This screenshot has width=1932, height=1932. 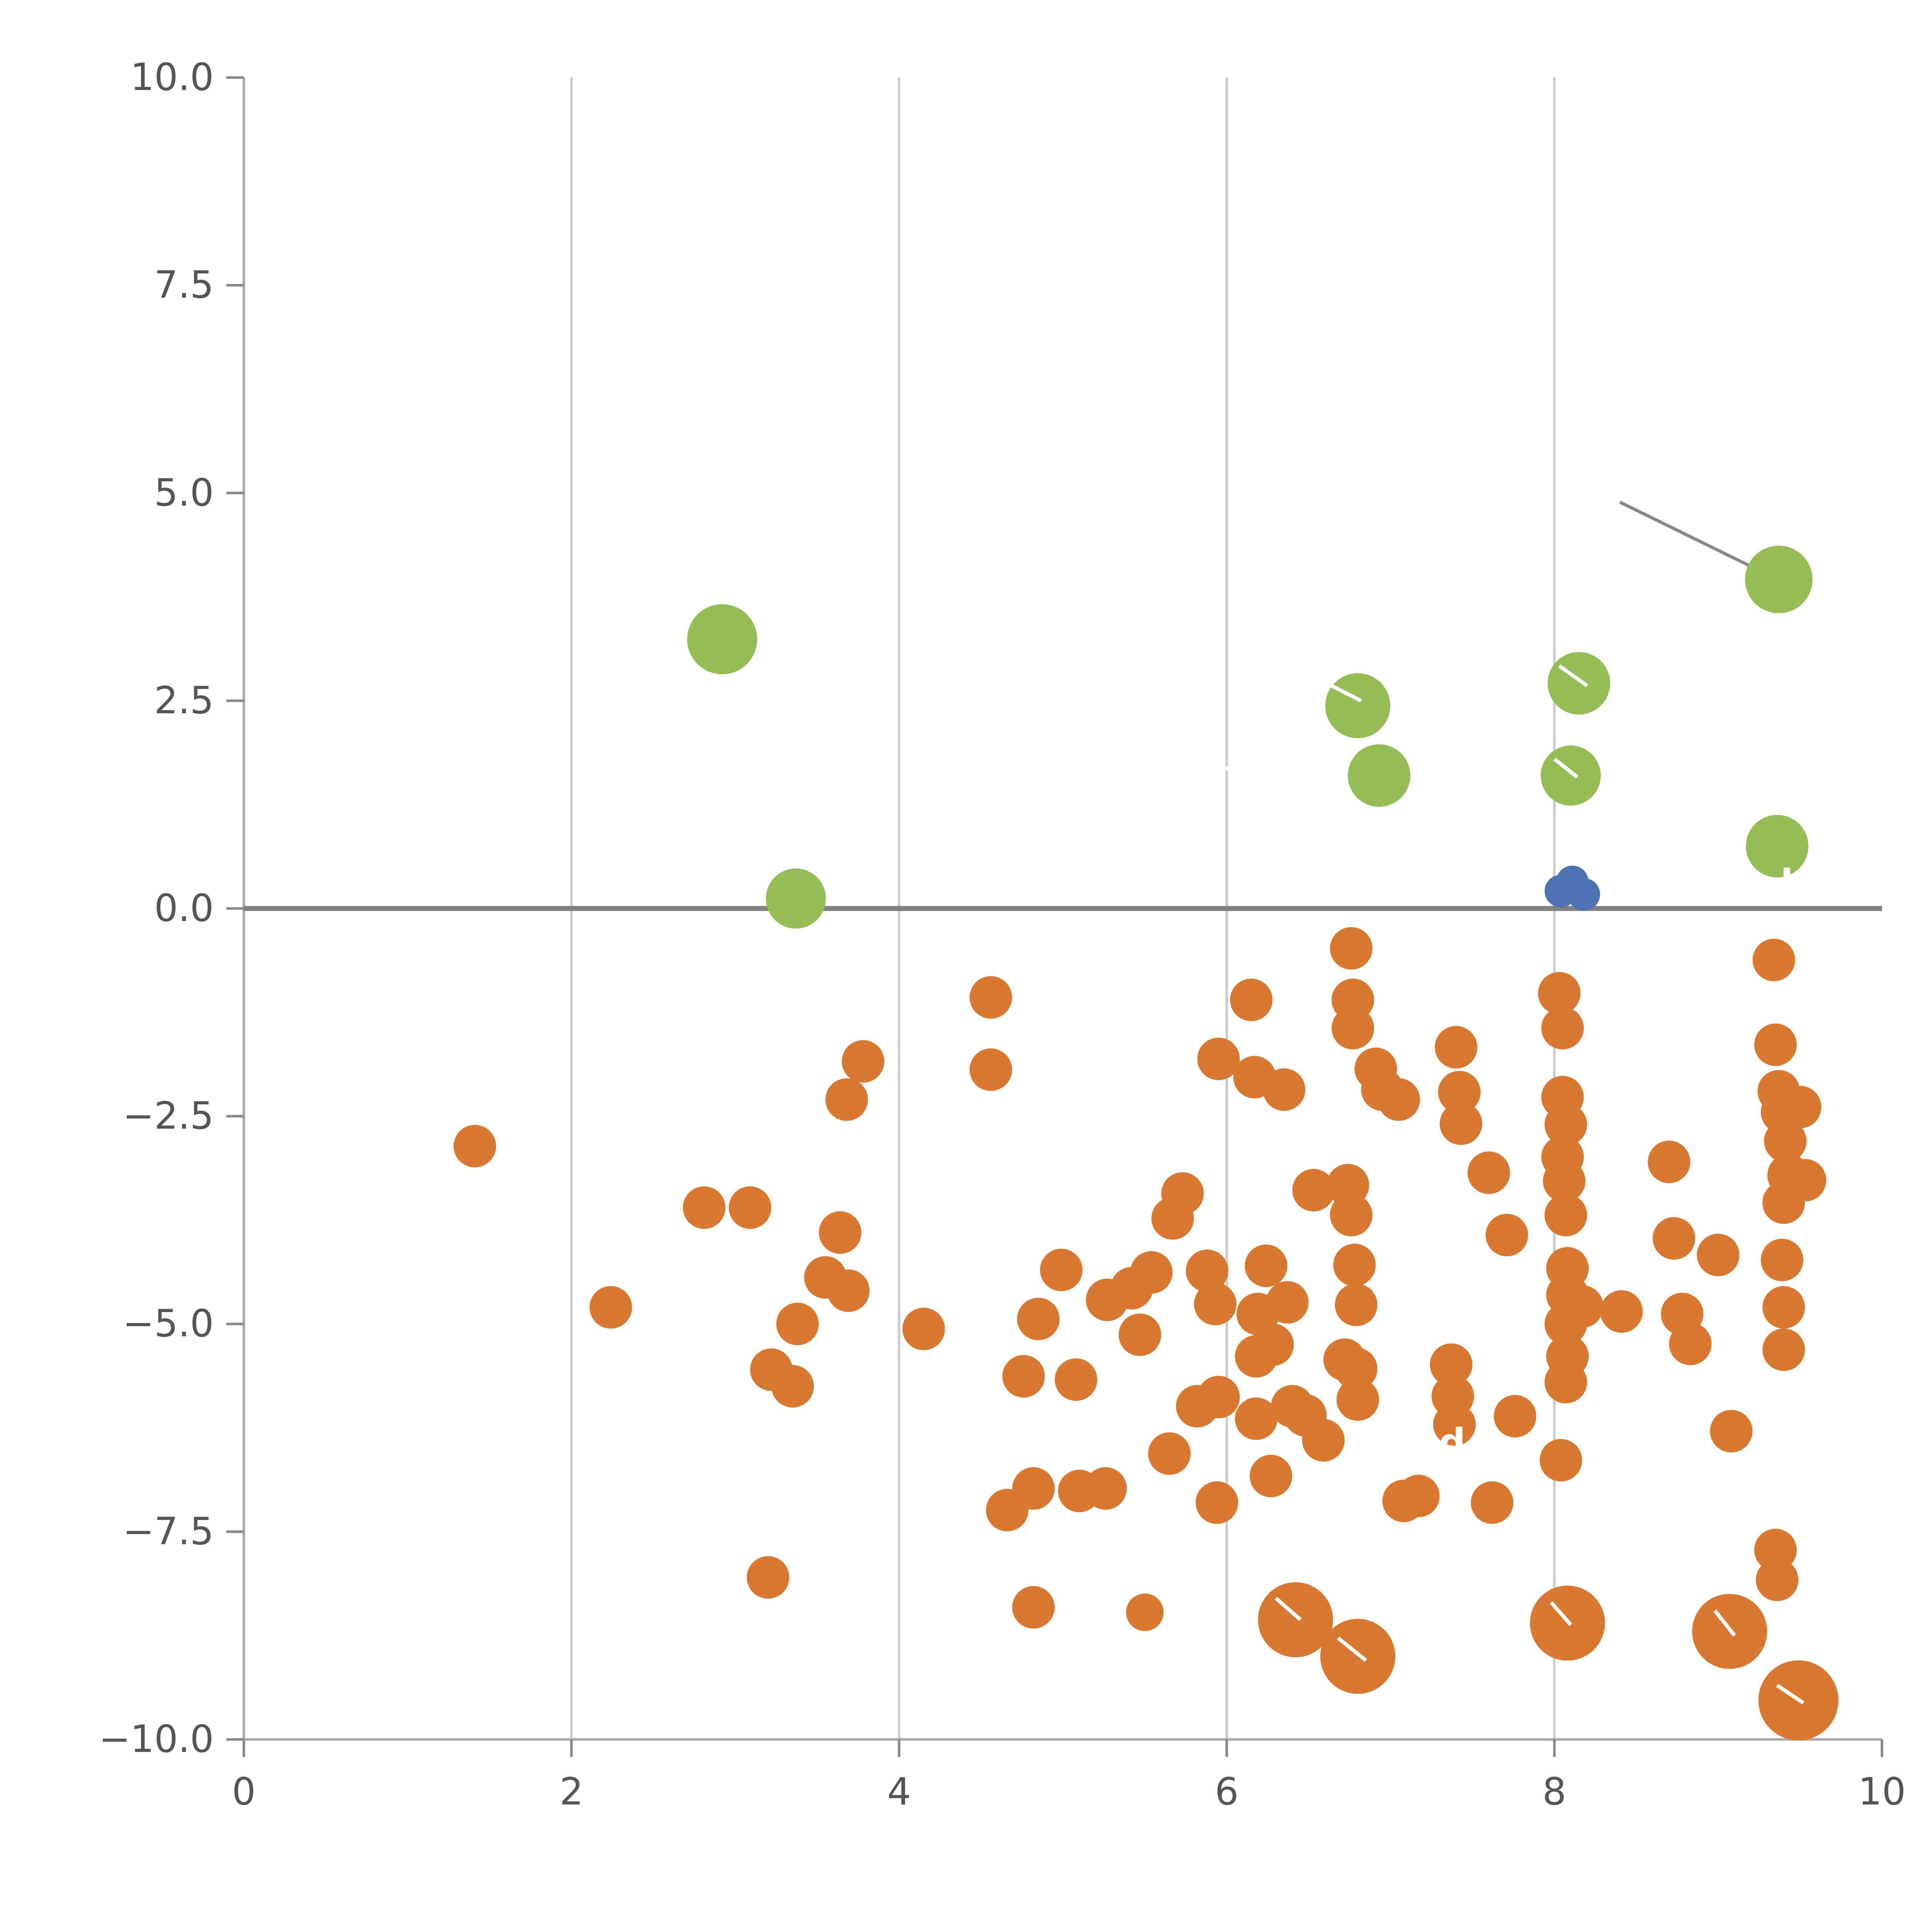 What do you see at coordinates (1584, 894) in the screenshot?
I see `data-point-blue-points` at bounding box center [1584, 894].